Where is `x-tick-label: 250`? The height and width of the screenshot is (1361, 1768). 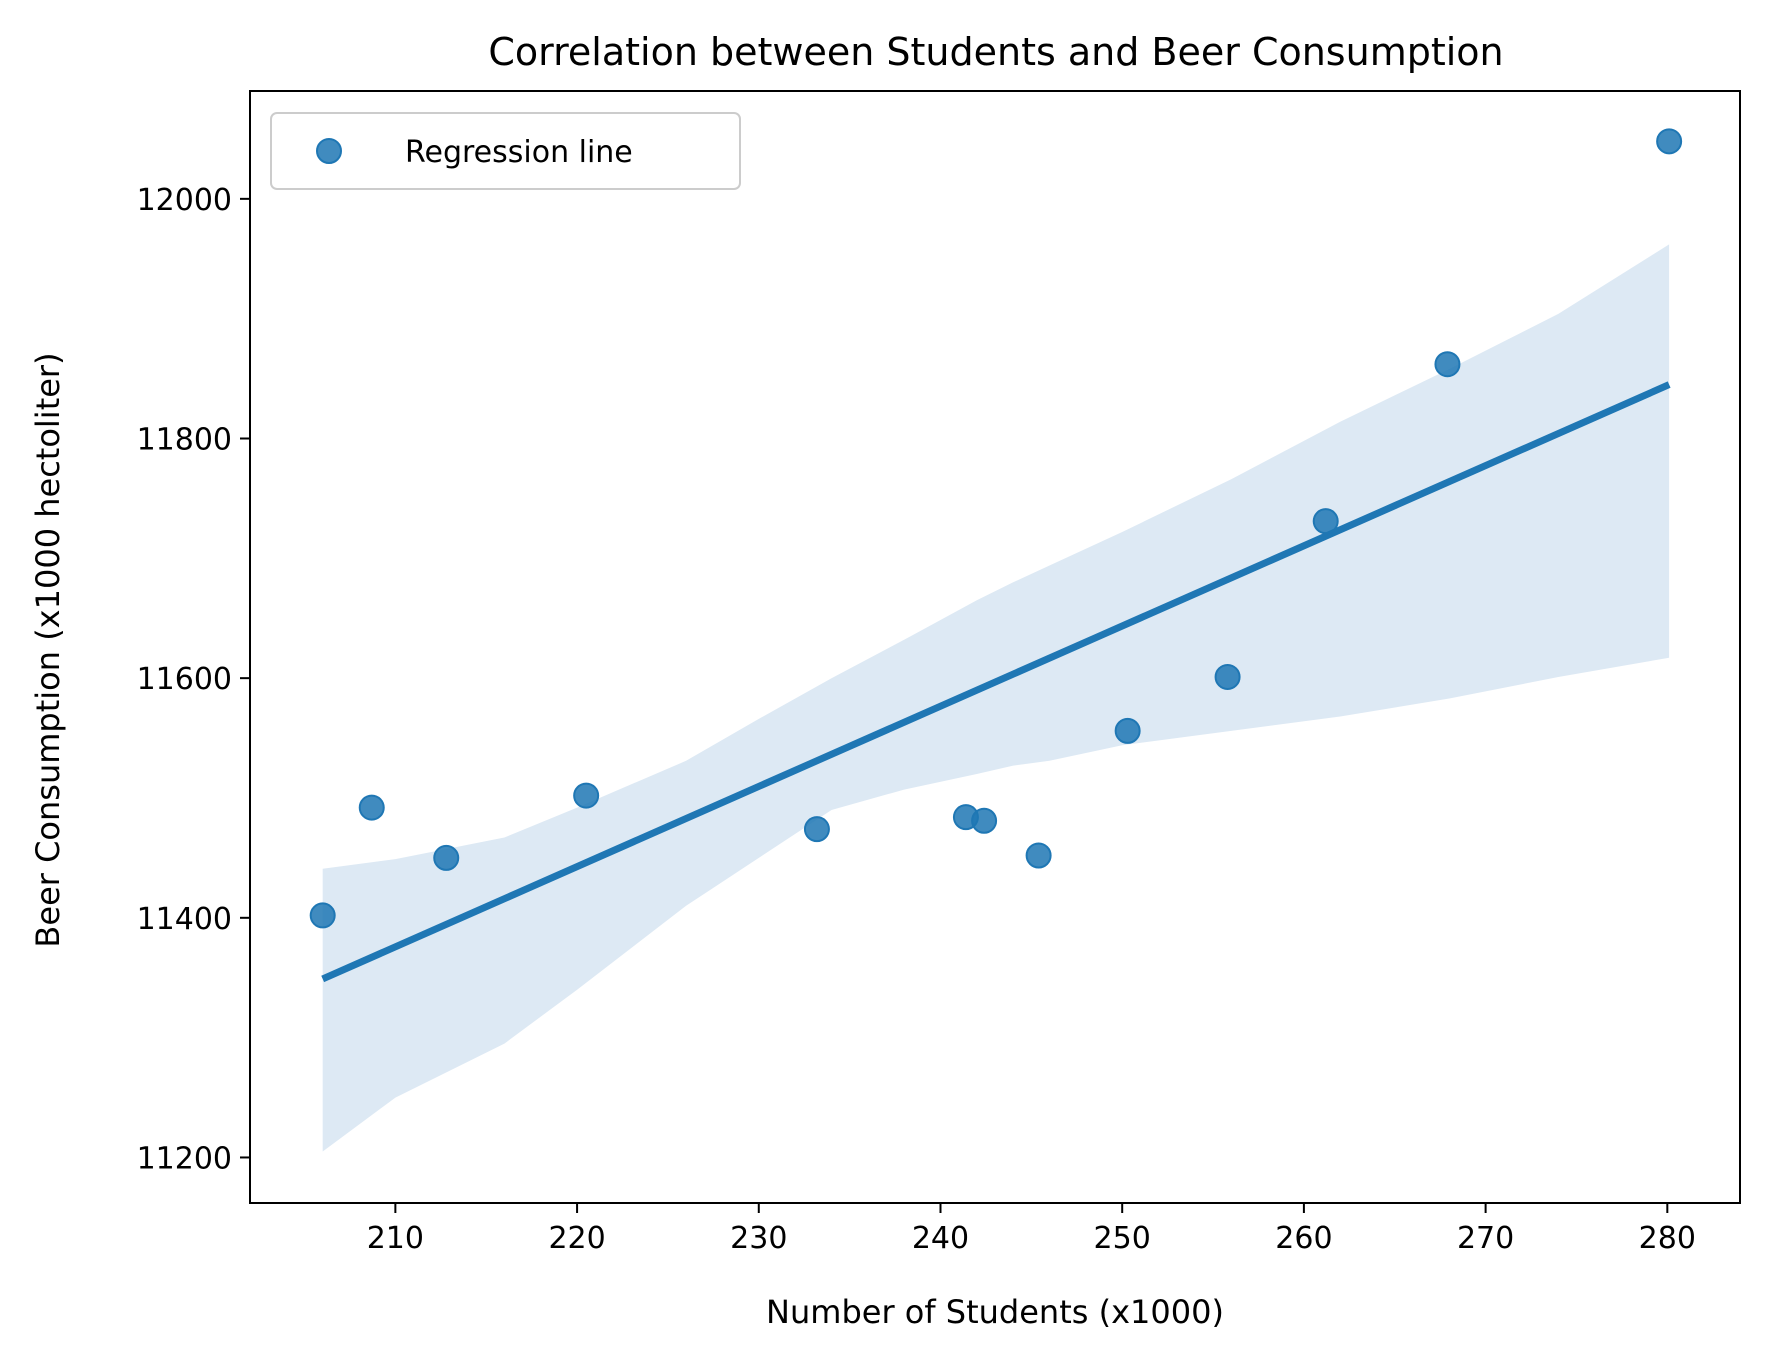 x-tick-label: 250 is located at coordinates (1122, 1238).